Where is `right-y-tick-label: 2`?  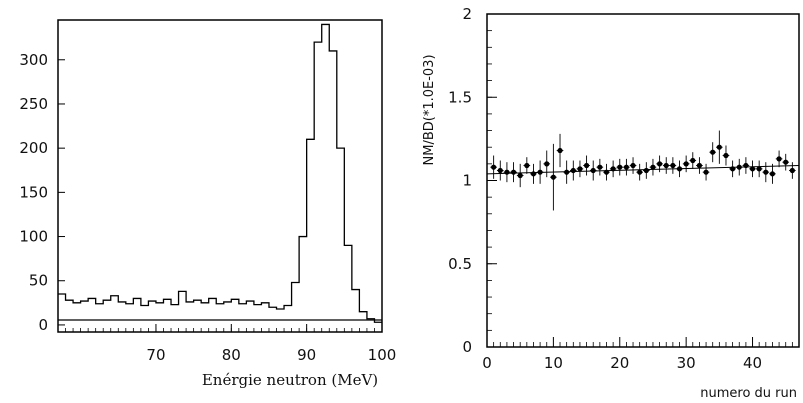
right-y-tick-label: 2 is located at coordinates (467, 14).